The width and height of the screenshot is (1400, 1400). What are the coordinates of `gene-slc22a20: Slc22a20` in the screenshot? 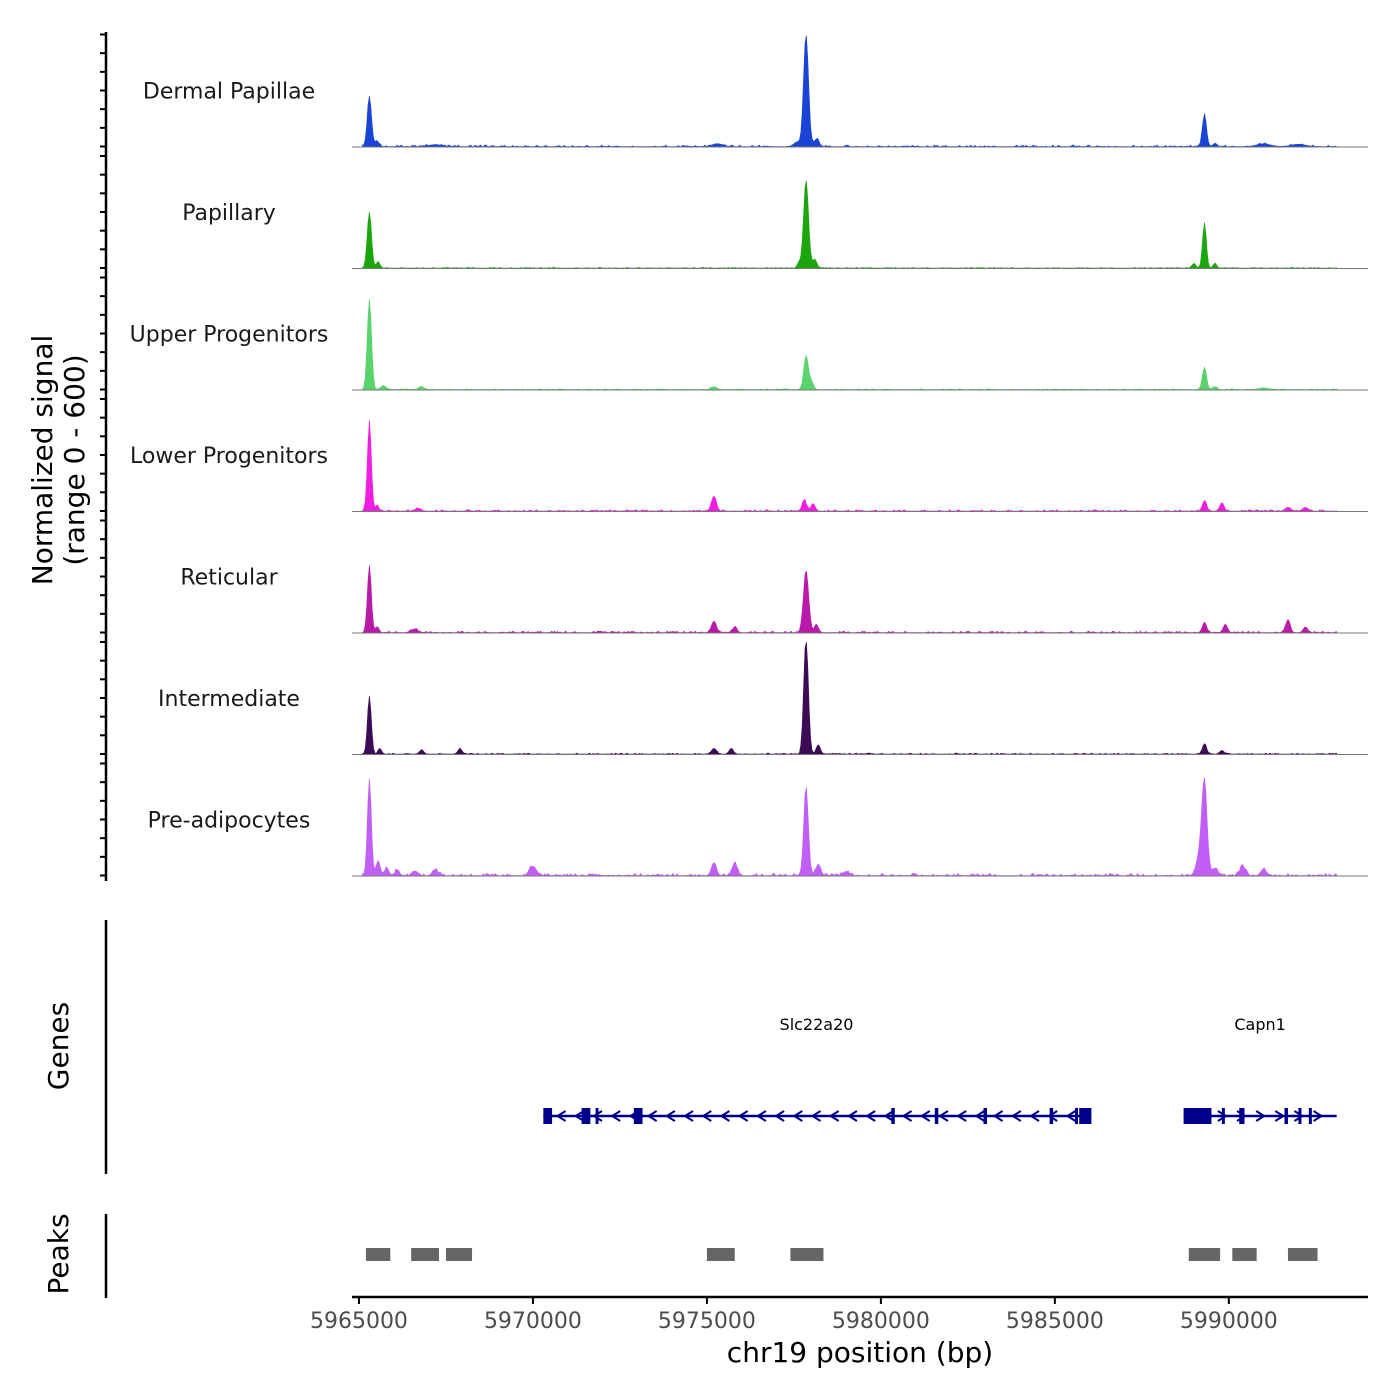 It's located at (817, 1069).